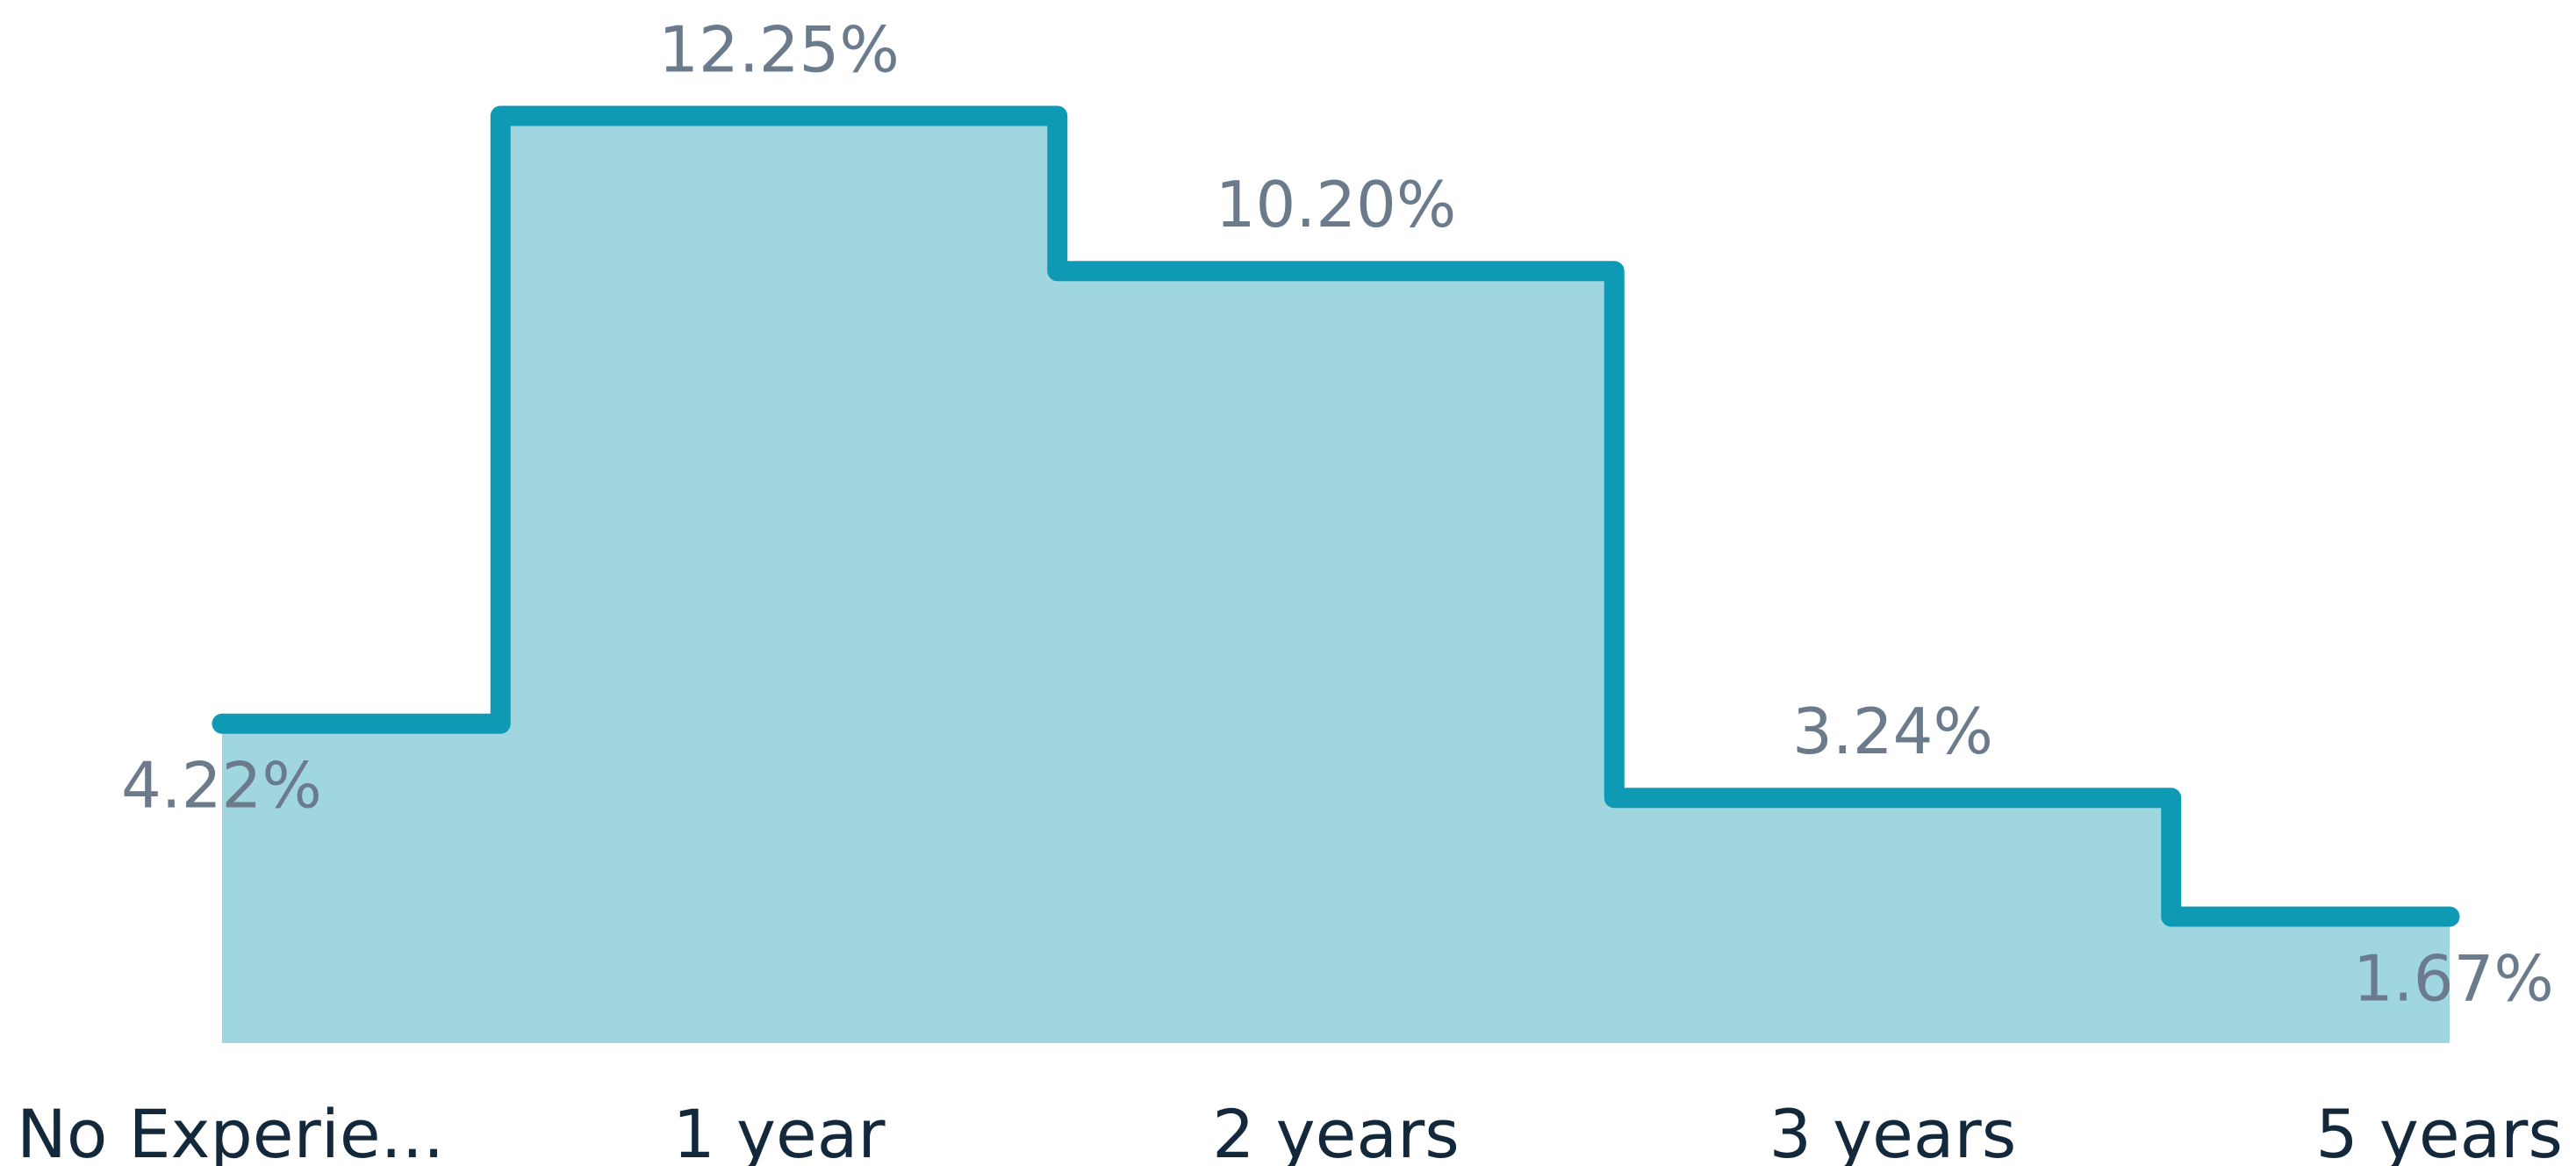  I want to click on x-tick-label: 5 years, so click(2439, 1131).